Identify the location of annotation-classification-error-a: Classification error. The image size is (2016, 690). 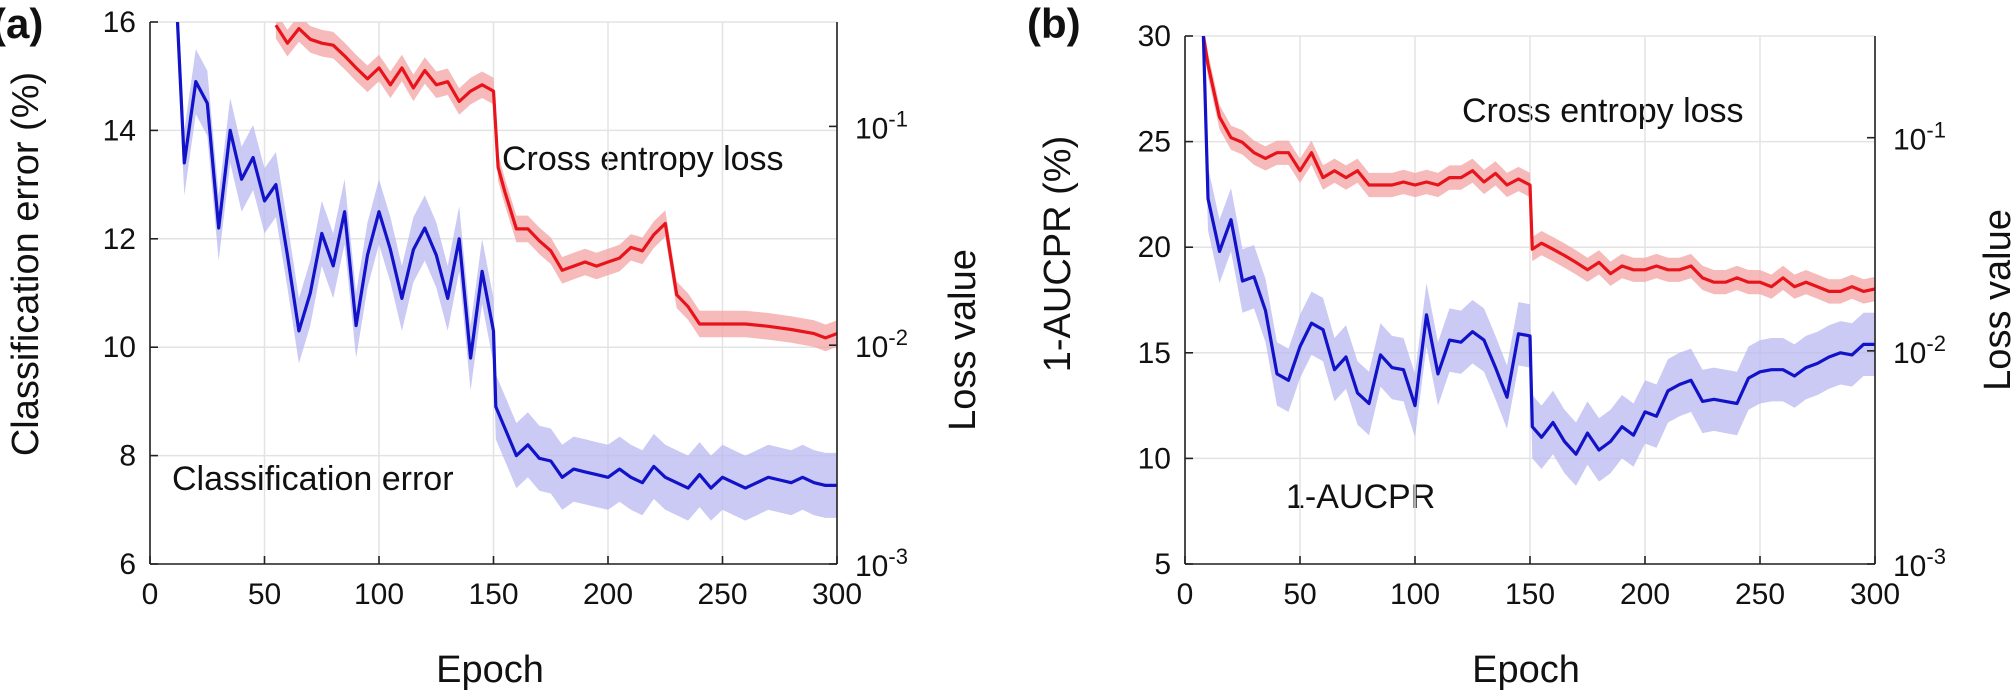
(313, 479).